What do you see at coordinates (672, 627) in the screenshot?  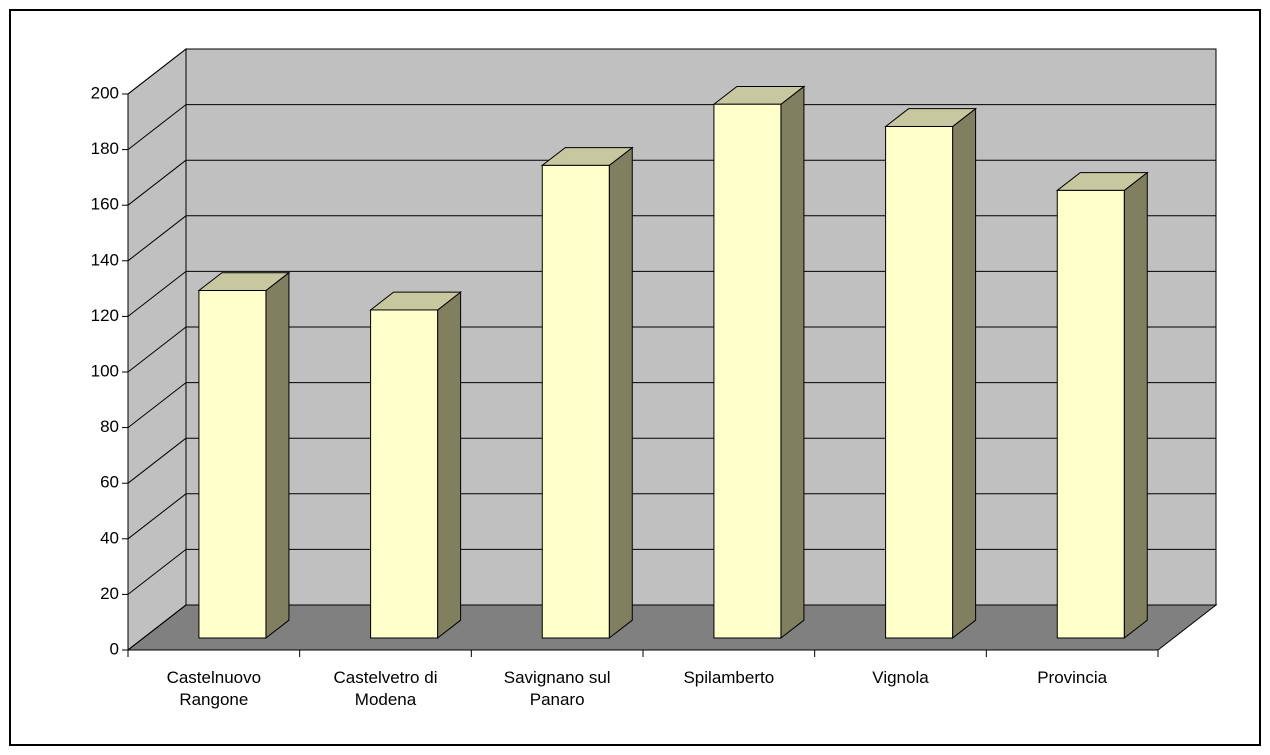 I see `floor` at bounding box center [672, 627].